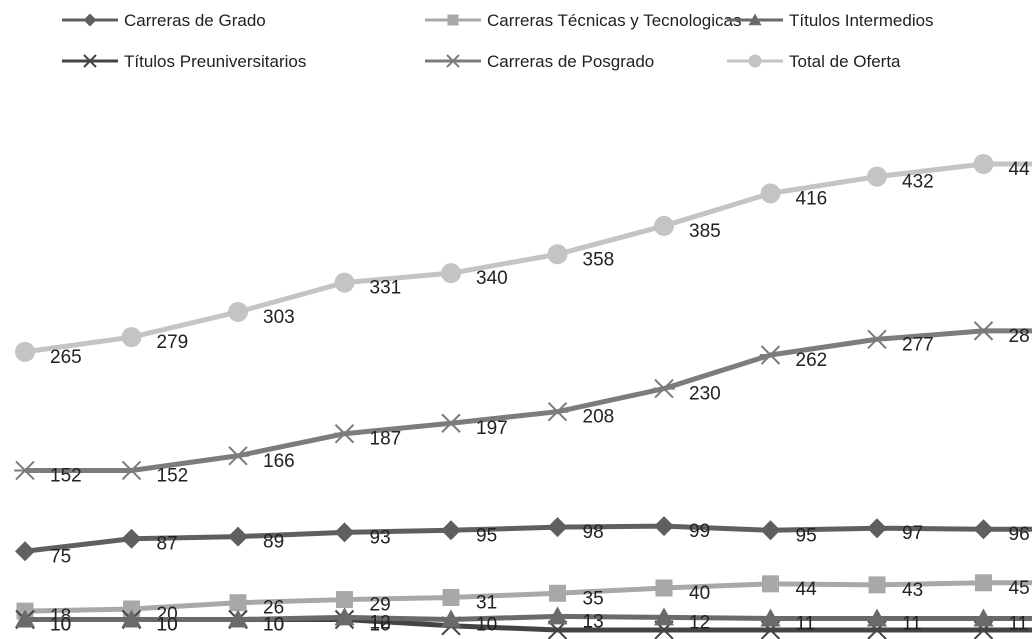  What do you see at coordinates (861, 20) in the screenshot?
I see `legend-label: Títulos Intermedios` at bounding box center [861, 20].